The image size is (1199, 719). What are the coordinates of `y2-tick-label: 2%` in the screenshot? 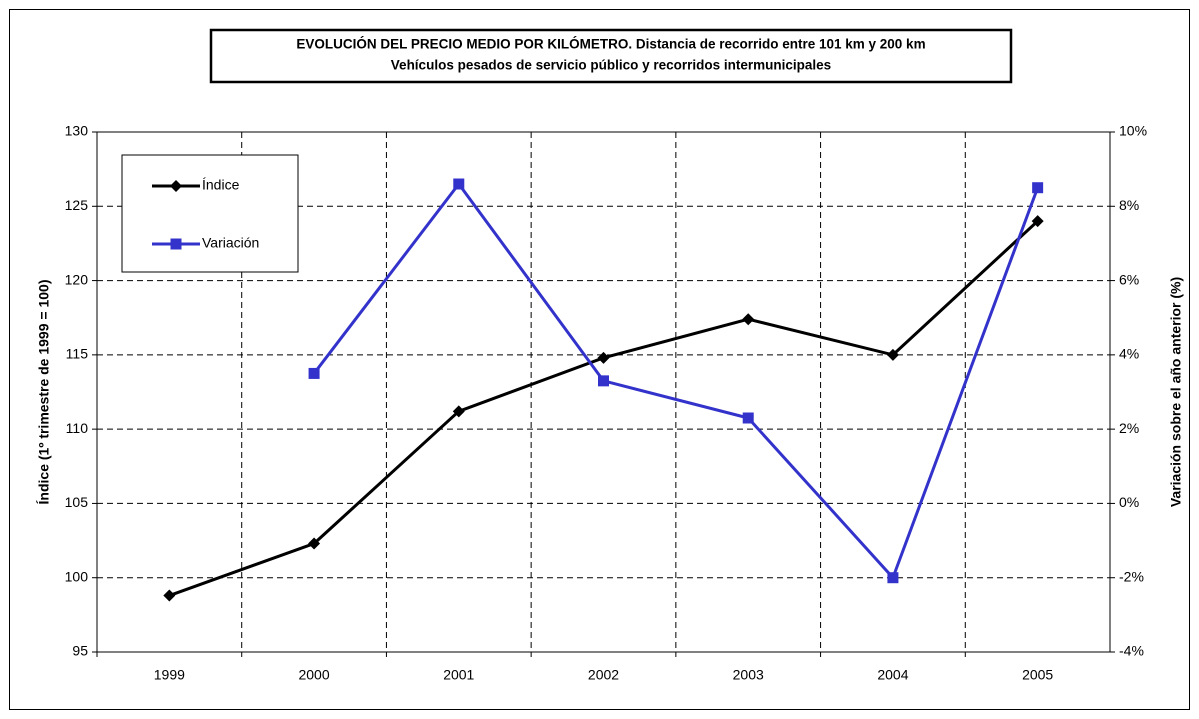 It's located at (1129, 428).